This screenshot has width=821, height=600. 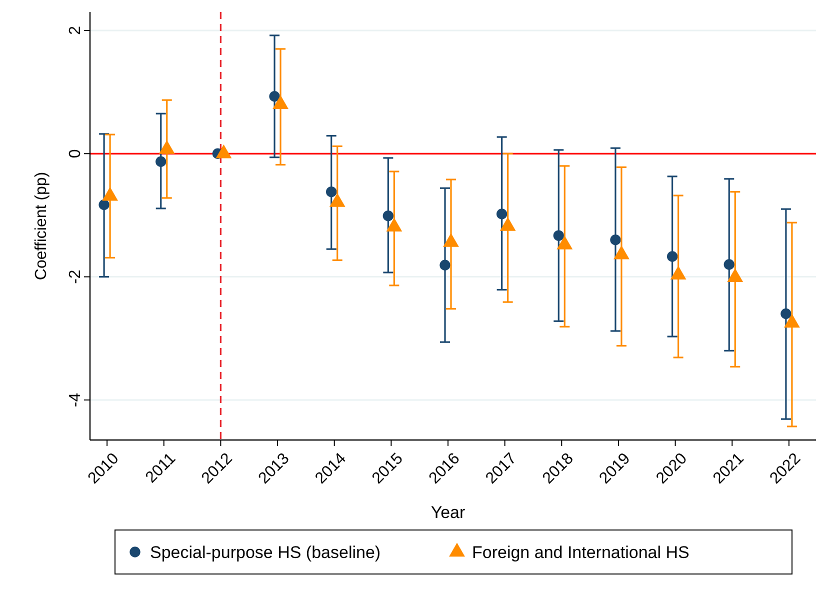 I want to click on legend-label: Special-purpose HS (baseline), so click(x=265, y=552).